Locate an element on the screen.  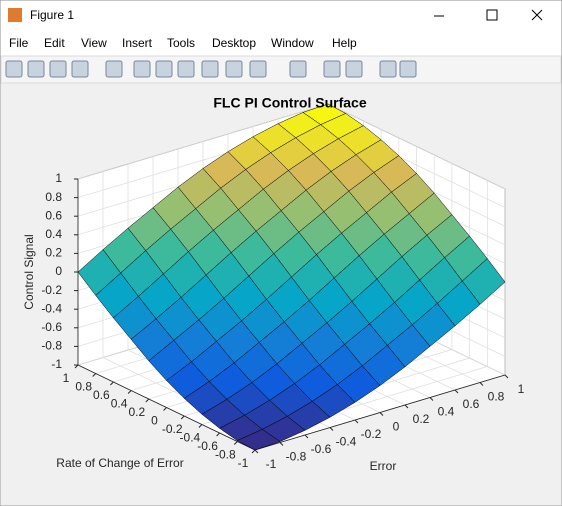
z-tick-label: -0.6 is located at coordinates (51, 327).